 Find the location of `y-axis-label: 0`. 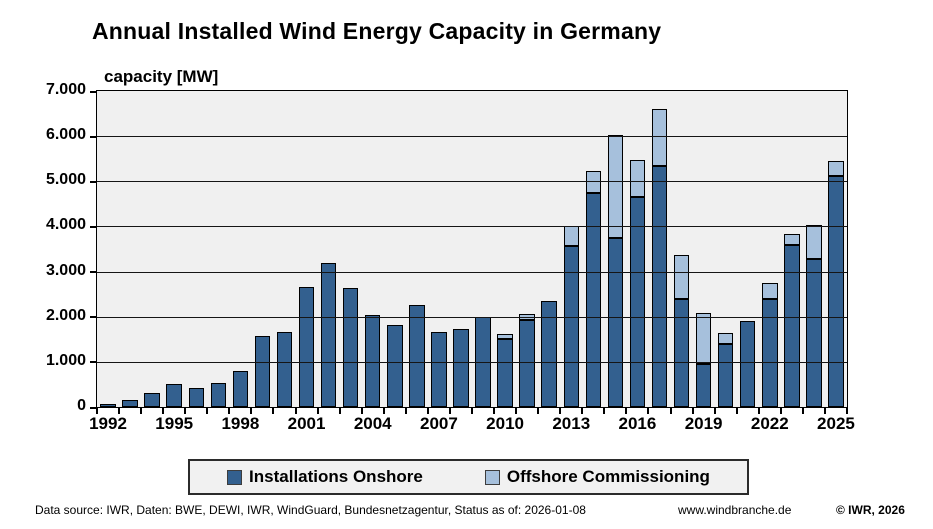

y-axis-label: 0 is located at coordinates (81, 405).